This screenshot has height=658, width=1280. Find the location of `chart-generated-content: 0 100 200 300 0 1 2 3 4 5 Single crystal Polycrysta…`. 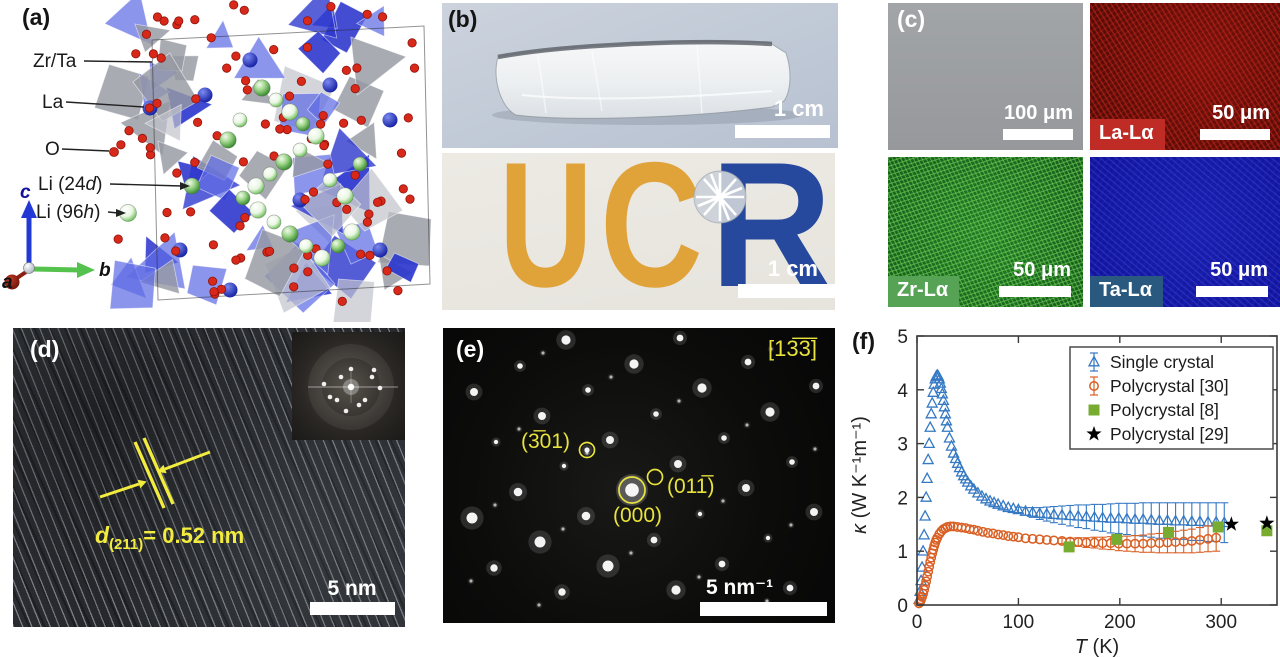

chart-generated-content: 0 100 200 300 0 1 2 3 4 5 Single crystal Polycrysta… is located at coordinates (1087, 480).